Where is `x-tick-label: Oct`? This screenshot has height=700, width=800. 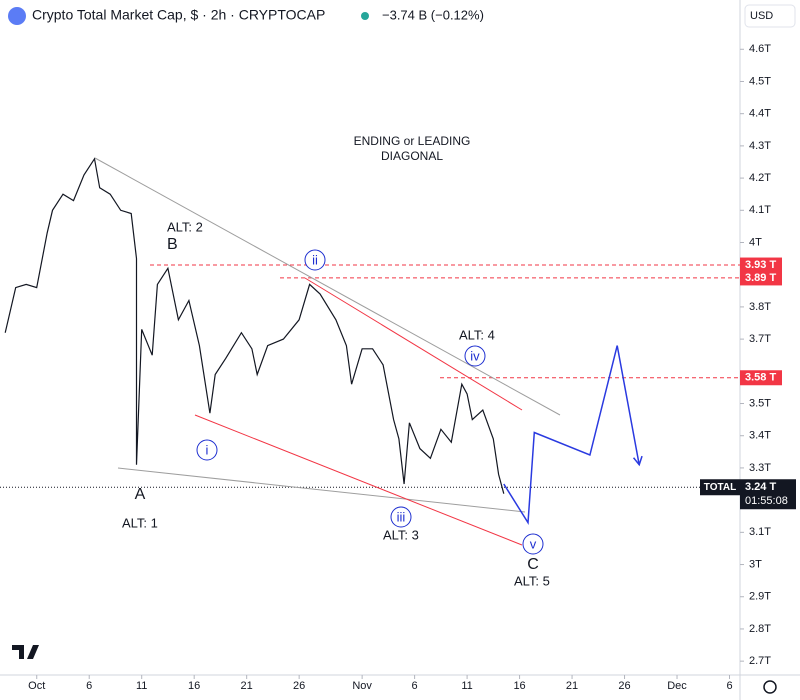 x-tick-label: Oct is located at coordinates (36, 686).